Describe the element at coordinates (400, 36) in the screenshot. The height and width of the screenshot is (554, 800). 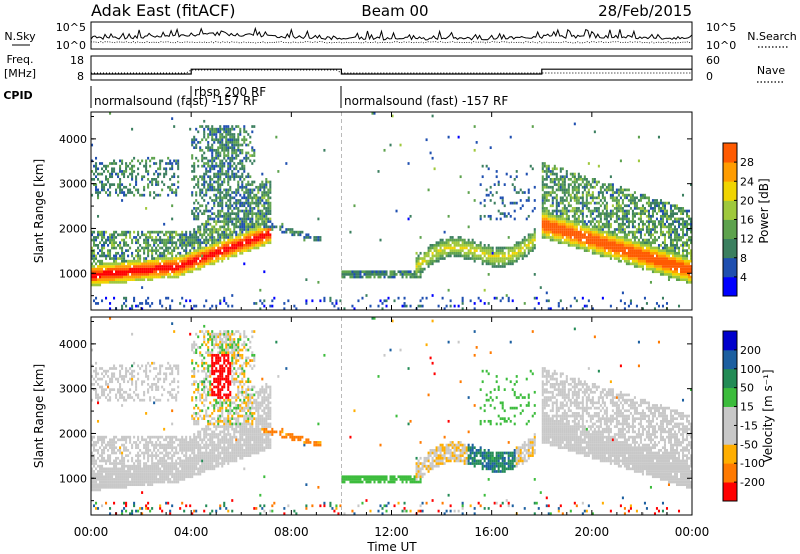
I see `nsky-panel: N.Sky N.Search 10^5 10^0 10^5 10^0` at that location.